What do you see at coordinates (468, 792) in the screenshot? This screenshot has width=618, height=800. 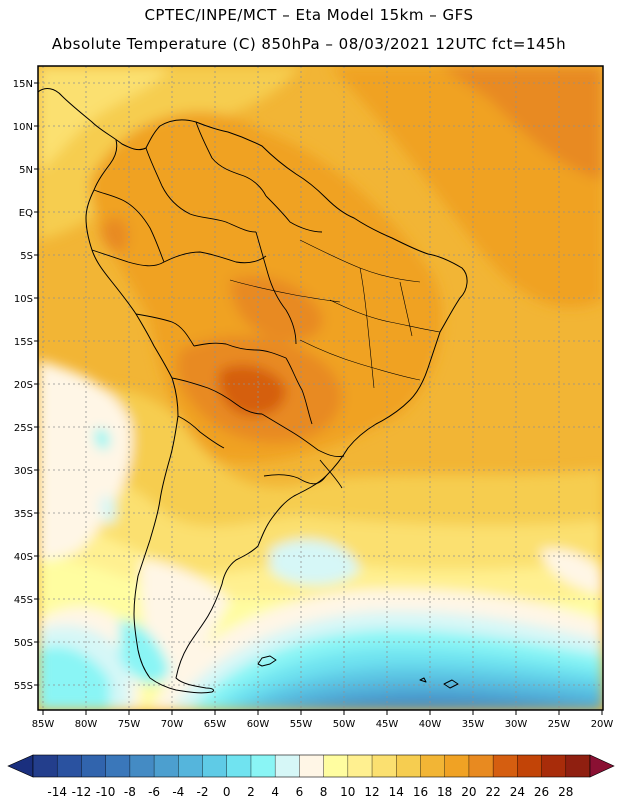 I see `colorbar-label: 20` at bounding box center [468, 792].